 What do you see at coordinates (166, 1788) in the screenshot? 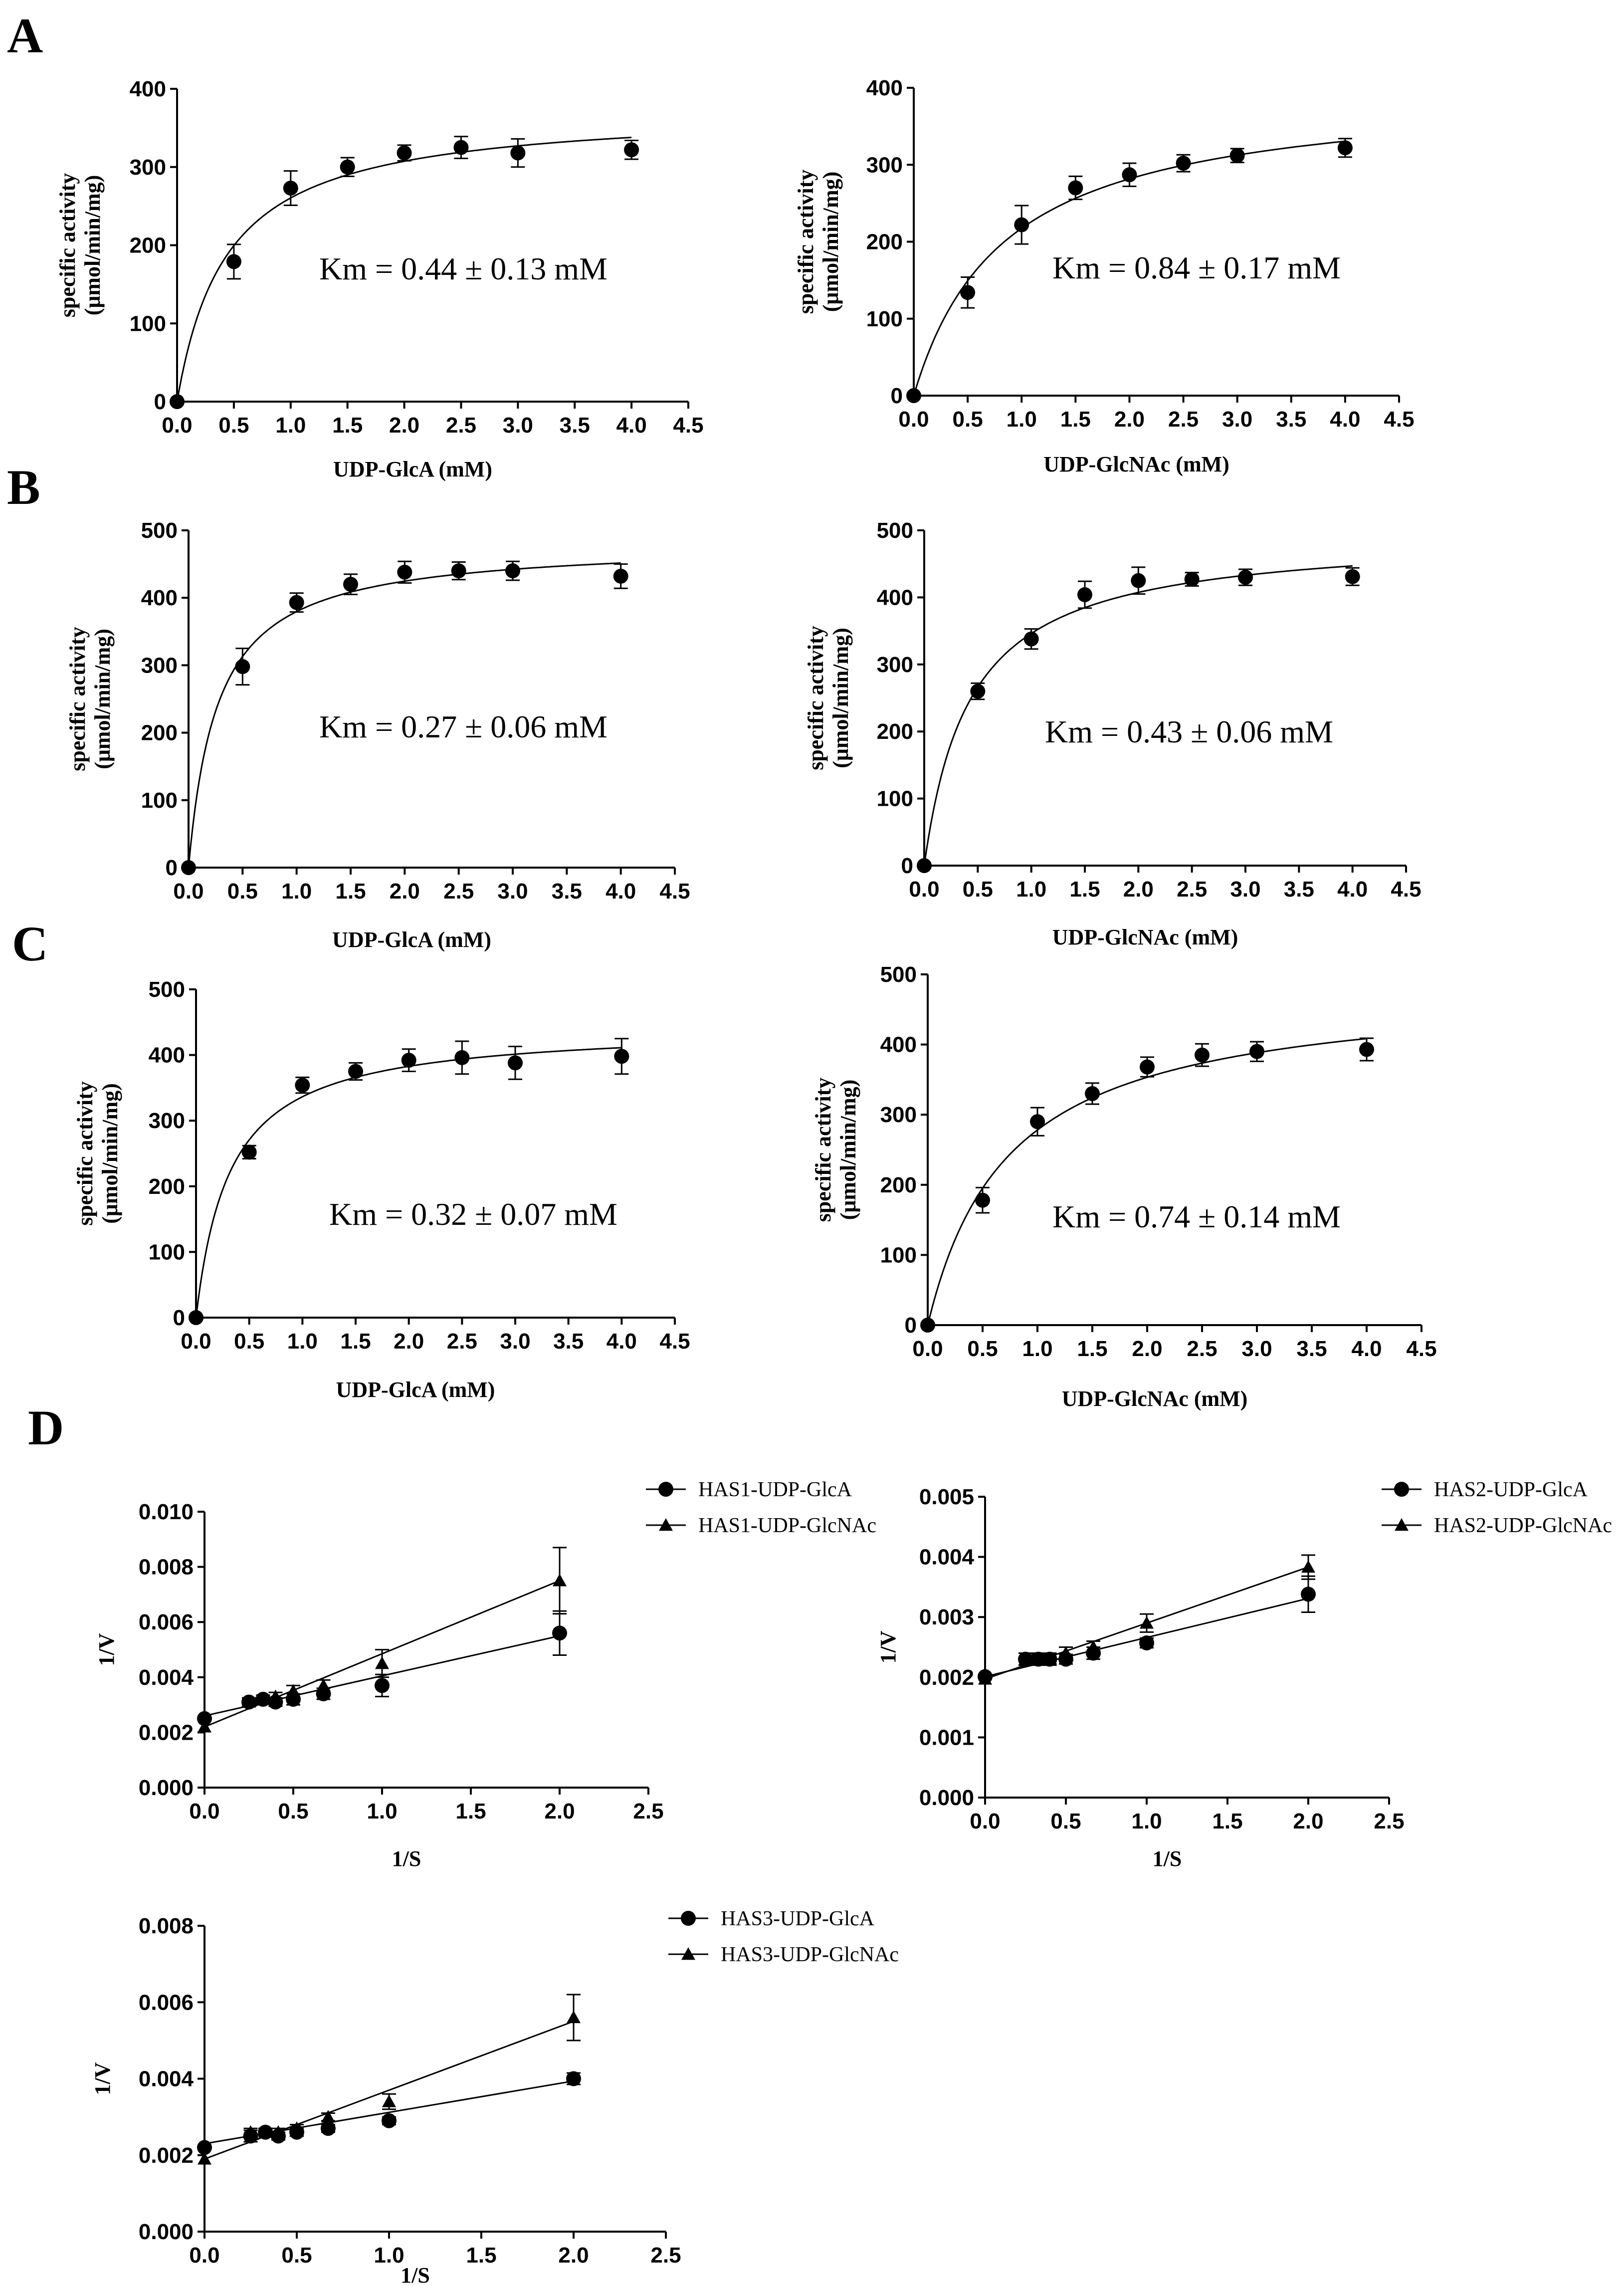
I see `y-tick-label: 0.000` at bounding box center [166, 1788].